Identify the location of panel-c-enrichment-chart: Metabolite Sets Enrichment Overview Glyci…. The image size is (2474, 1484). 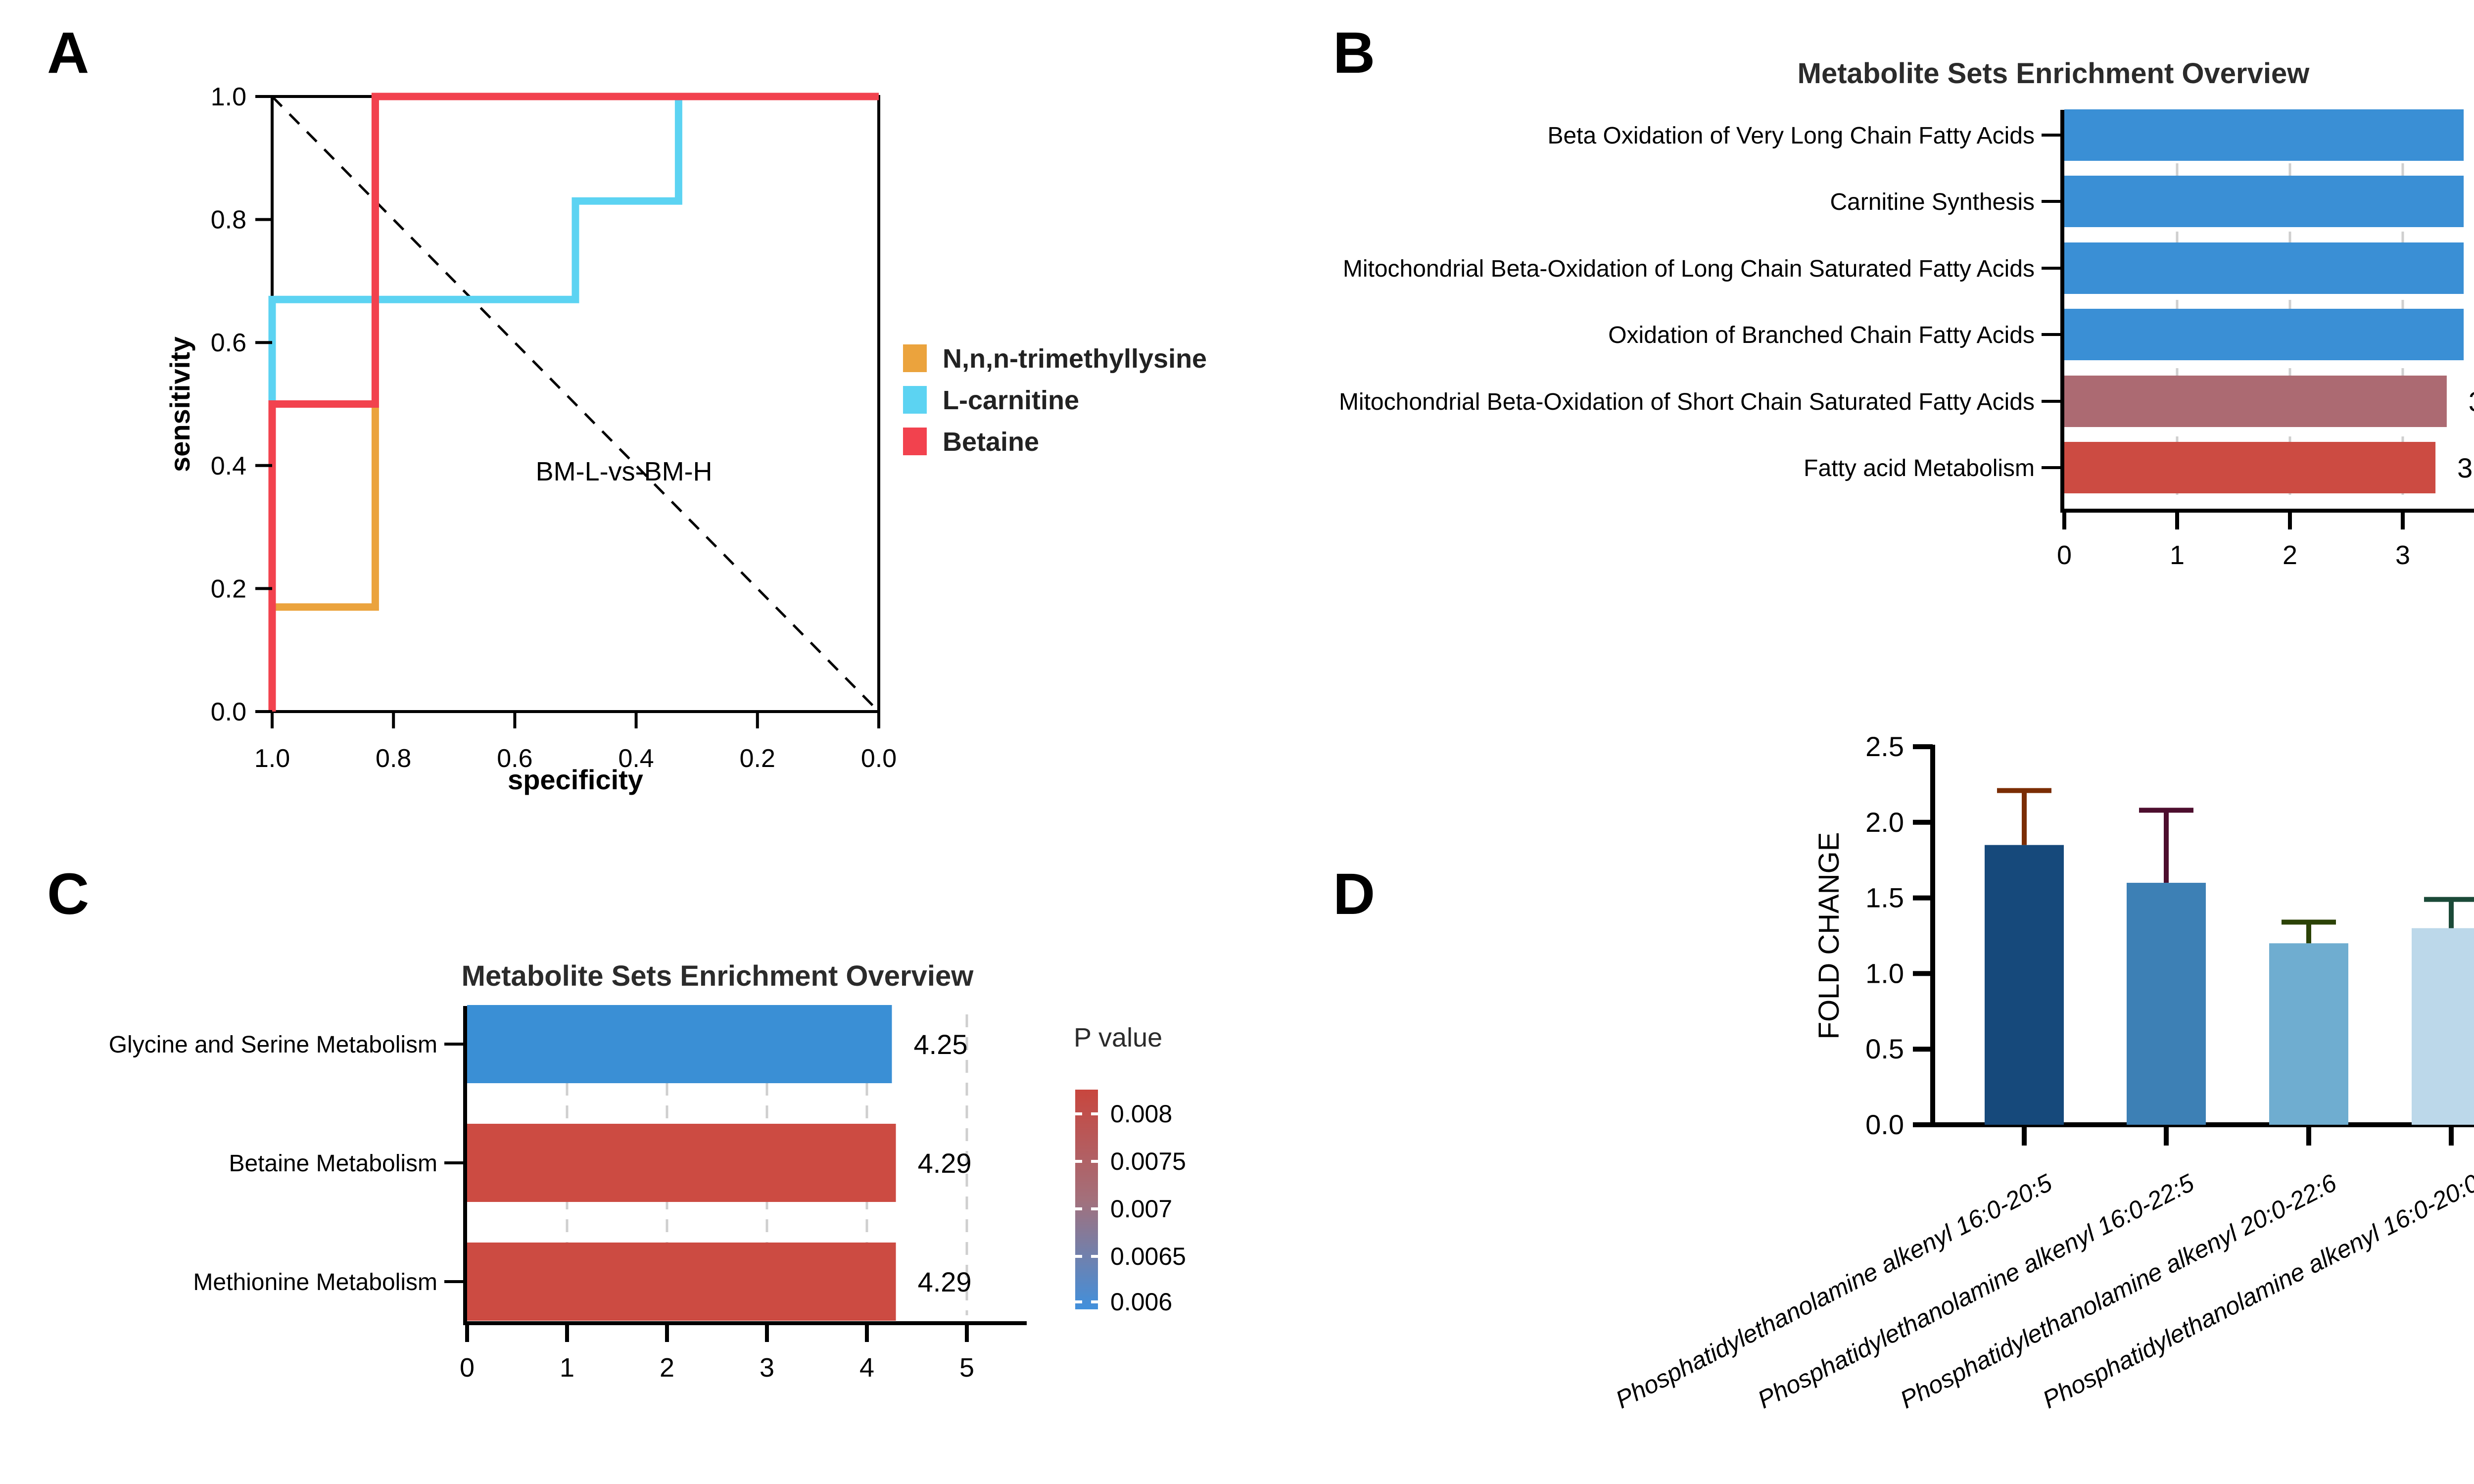
(648, 1171).